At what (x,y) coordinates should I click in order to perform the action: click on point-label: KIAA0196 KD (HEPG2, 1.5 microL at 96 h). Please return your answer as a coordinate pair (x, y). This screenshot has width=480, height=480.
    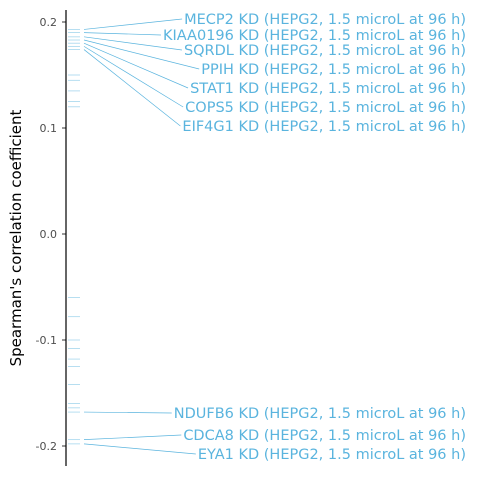
    Looking at the image, I should click on (314, 36).